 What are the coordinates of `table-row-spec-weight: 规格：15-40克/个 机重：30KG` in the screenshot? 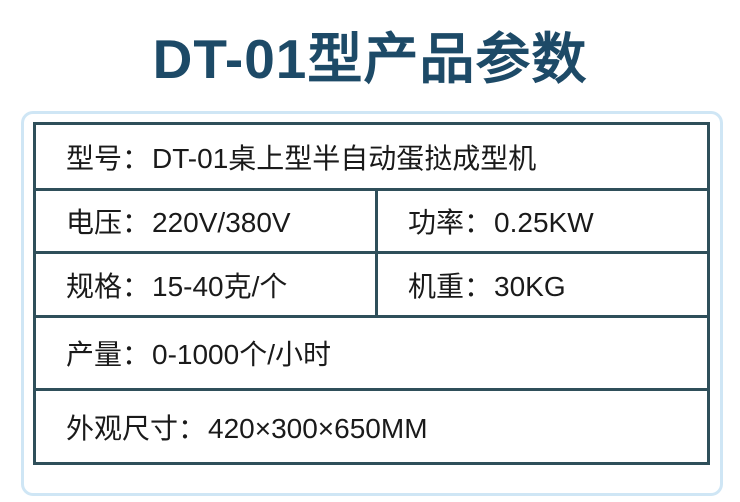 It's located at (372, 284).